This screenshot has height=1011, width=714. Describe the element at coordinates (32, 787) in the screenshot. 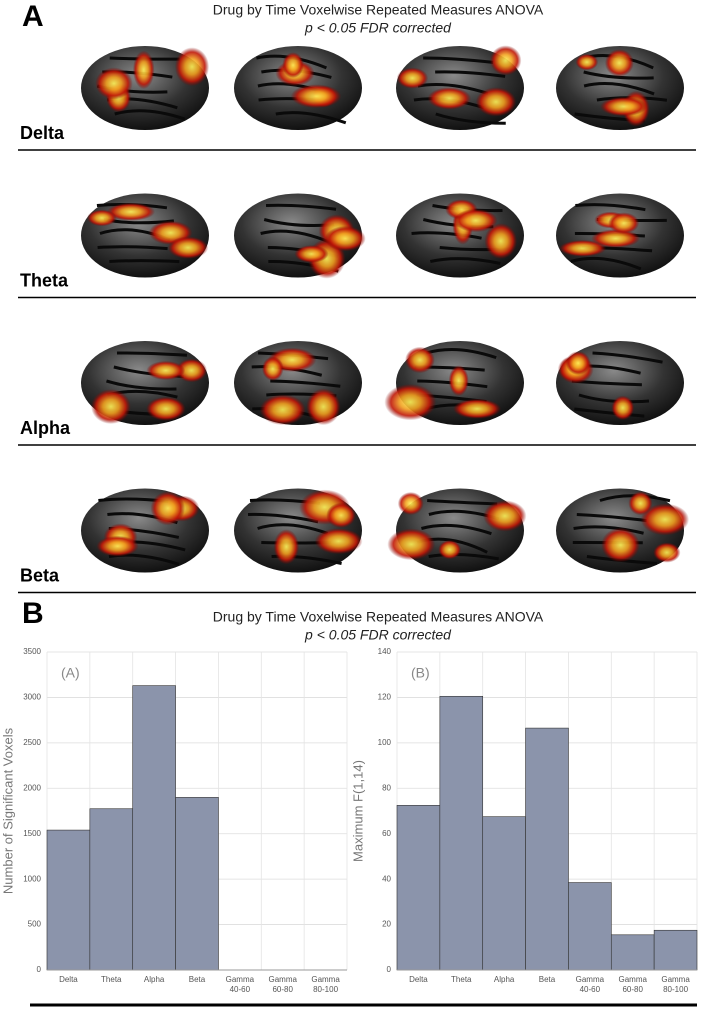

I see `y-tick-label: 2000` at that location.